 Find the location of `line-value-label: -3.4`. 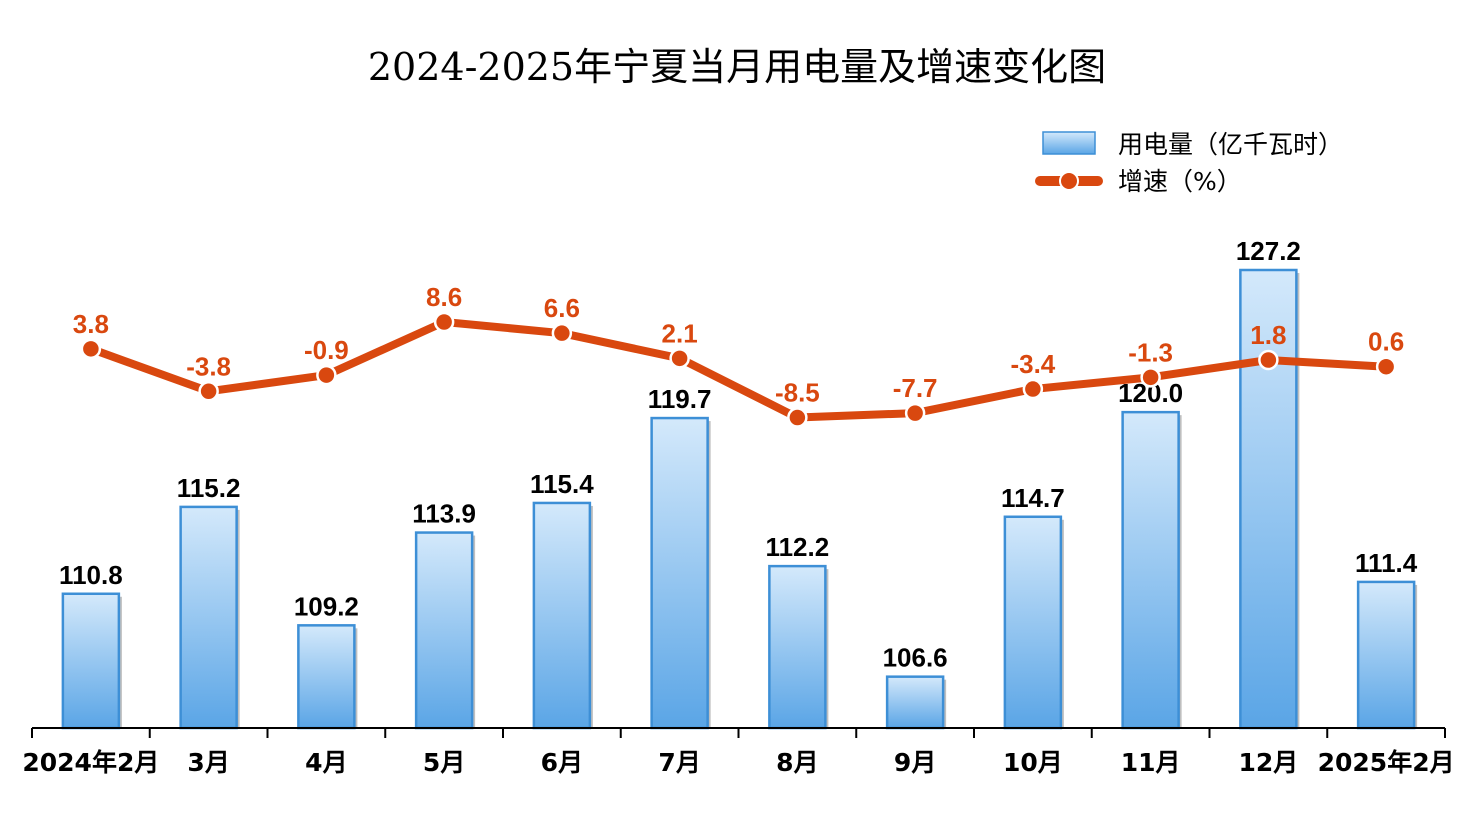

line-value-label: -3.4 is located at coordinates (1032, 364).